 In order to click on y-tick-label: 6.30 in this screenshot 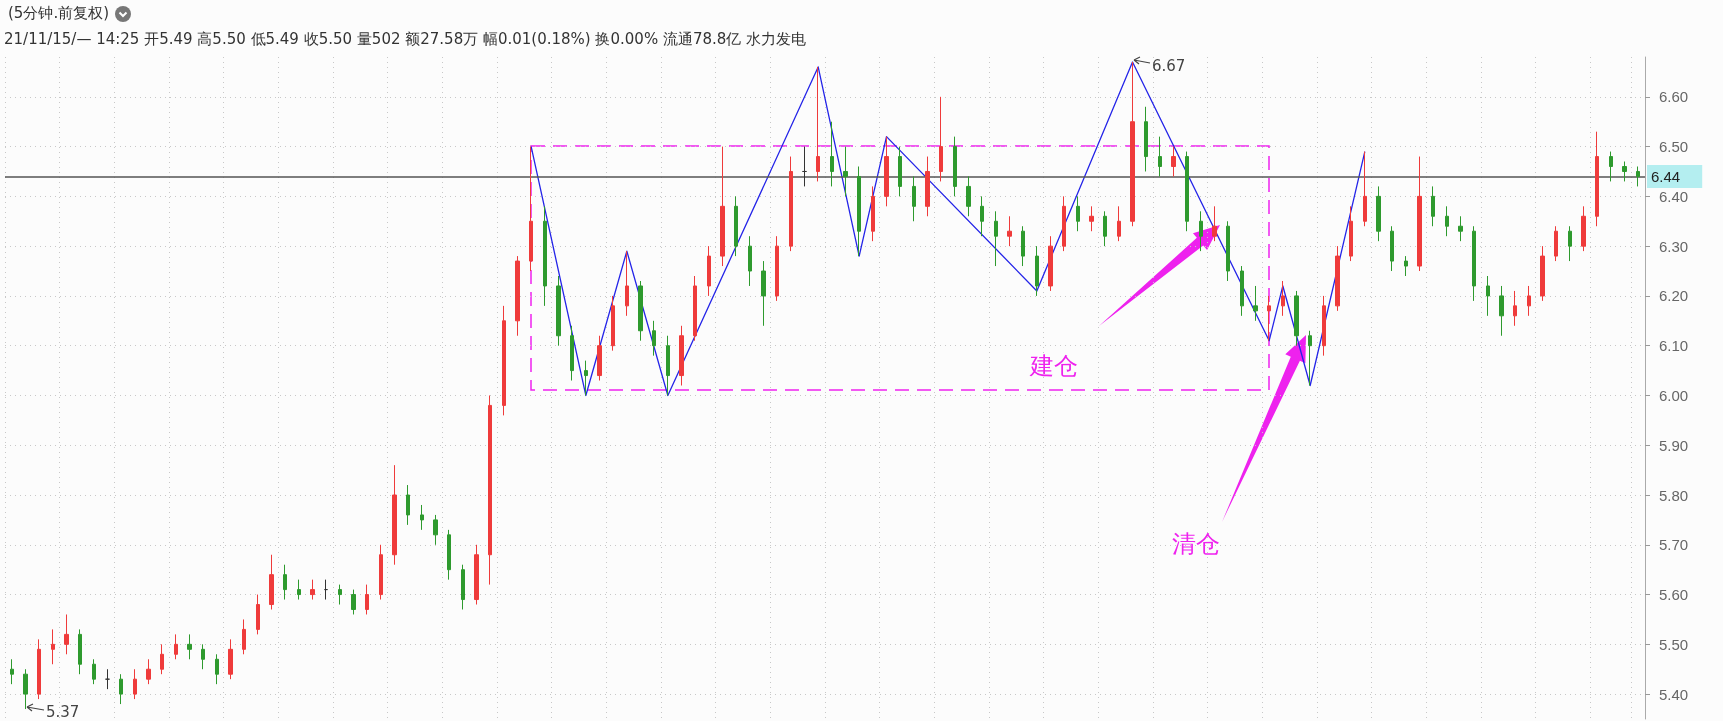, I will do `click(1674, 246)`.